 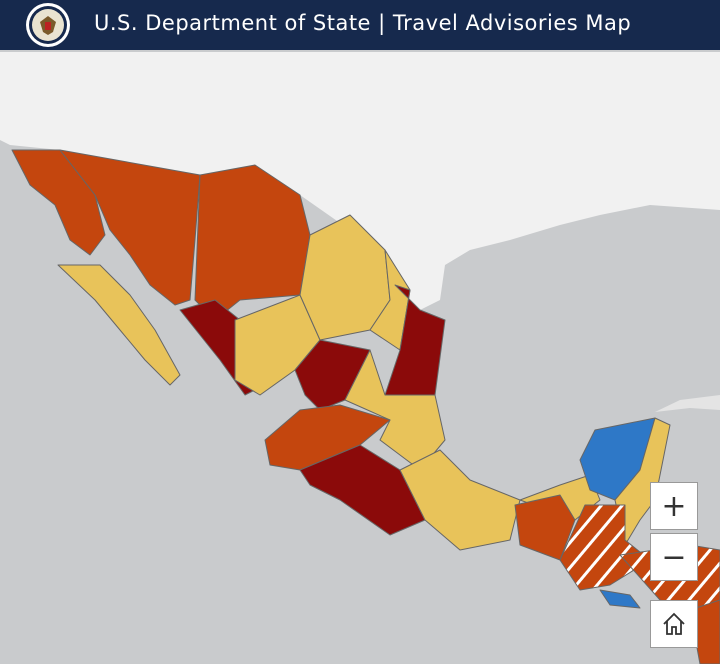 I want to click on home-button, so click(x=674, y=624).